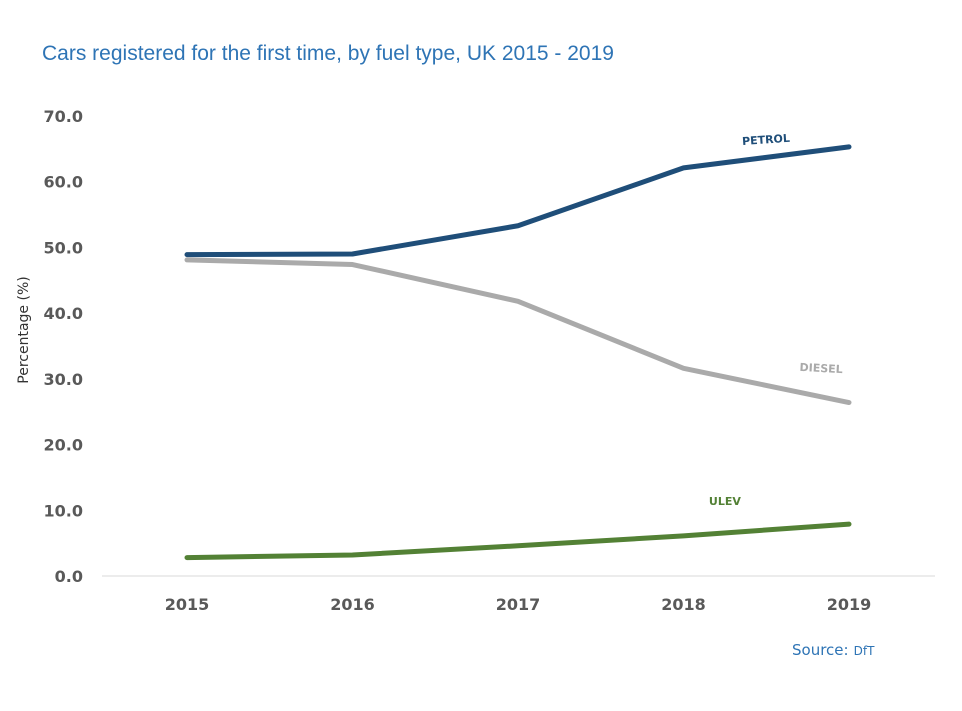  Describe the element at coordinates (849, 604) in the screenshot. I see `x-tick-label: 2019` at that location.